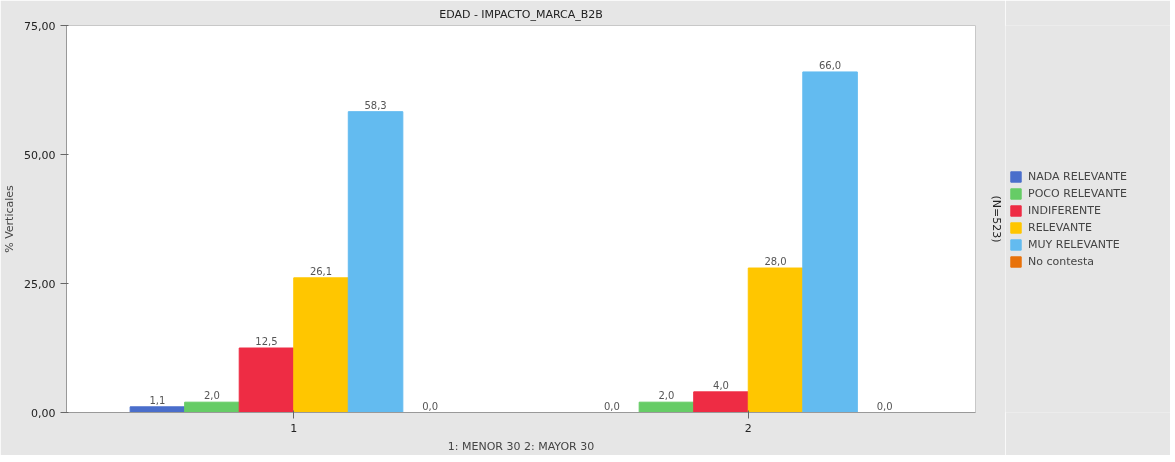 This screenshot has width=1175, height=462. I want to click on y-axis-title: % Verticales, so click(10, 218).